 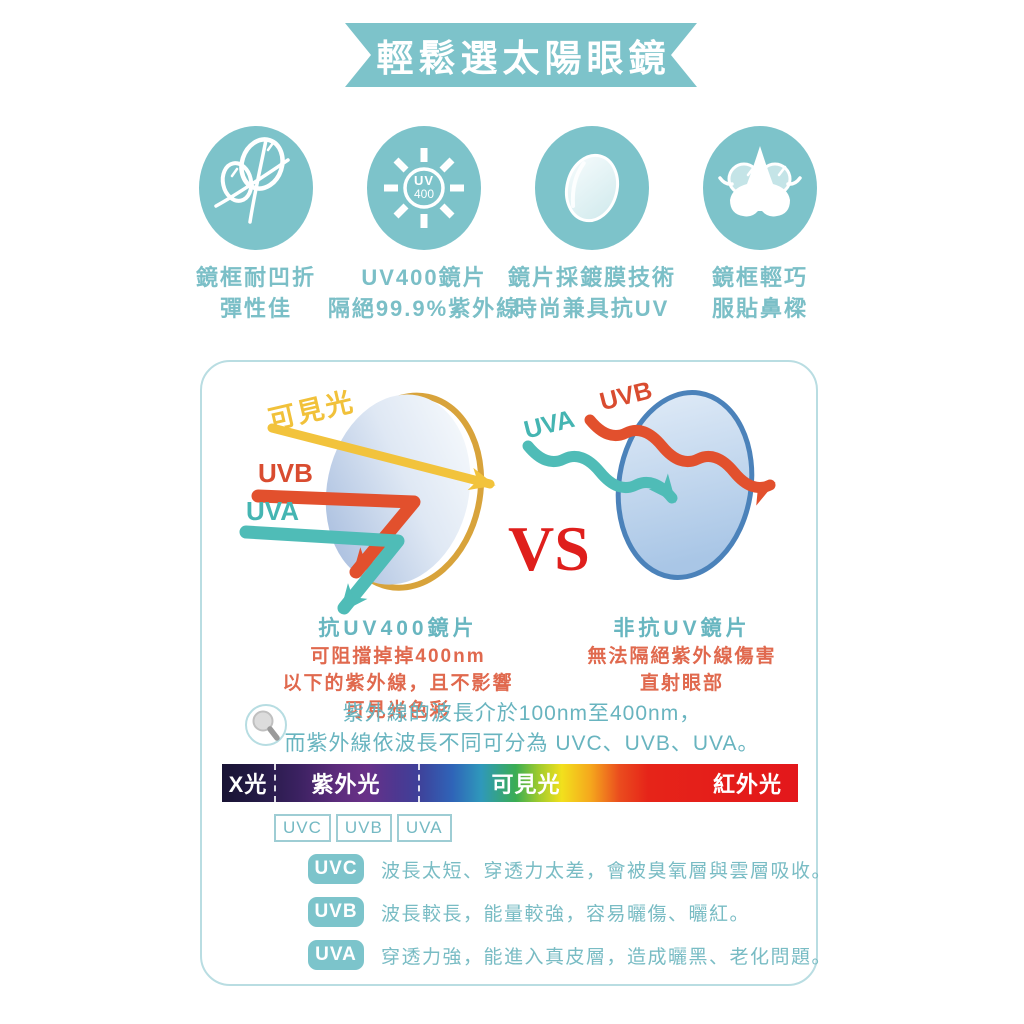 I want to click on list-item: UVA 穿透力強，能進入真皮層，造成曬黑、老化問題。, so click(x=570, y=955).